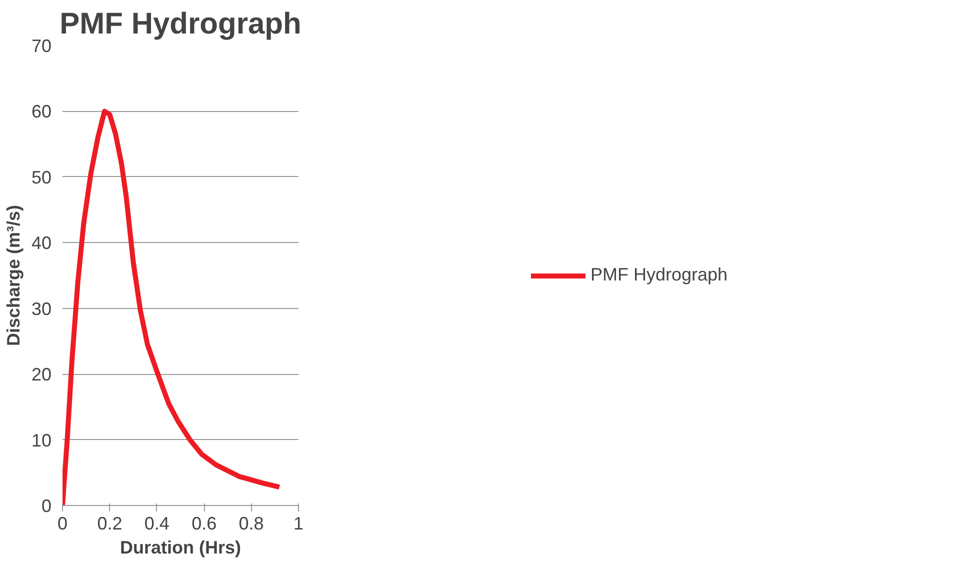 The height and width of the screenshot is (563, 963). I want to click on x-tick-label: 0.8, so click(251, 524).